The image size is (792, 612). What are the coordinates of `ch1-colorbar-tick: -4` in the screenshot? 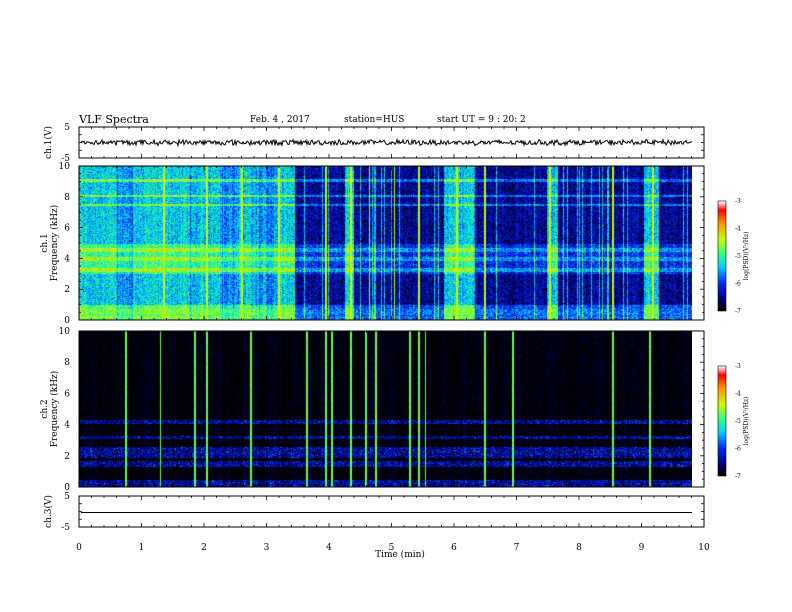 It's located at (738, 229).